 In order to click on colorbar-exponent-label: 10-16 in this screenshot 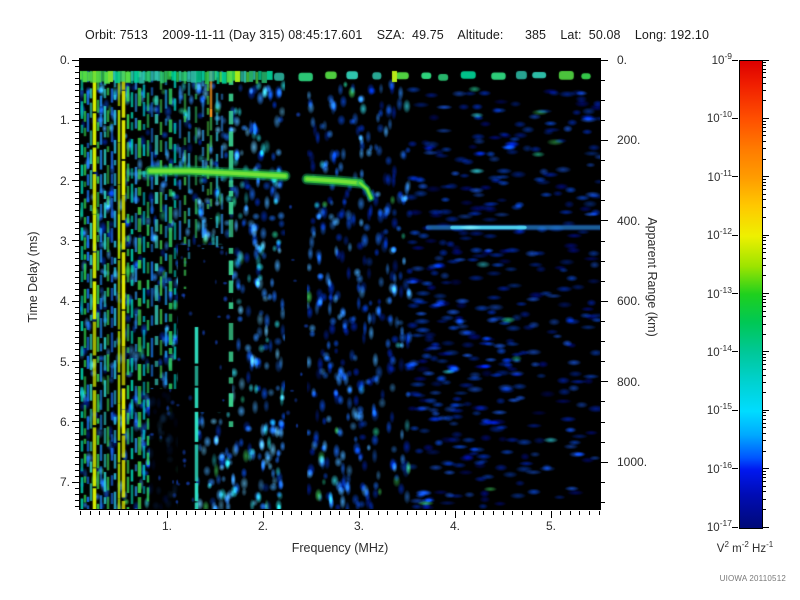, I will do `click(719, 467)`.